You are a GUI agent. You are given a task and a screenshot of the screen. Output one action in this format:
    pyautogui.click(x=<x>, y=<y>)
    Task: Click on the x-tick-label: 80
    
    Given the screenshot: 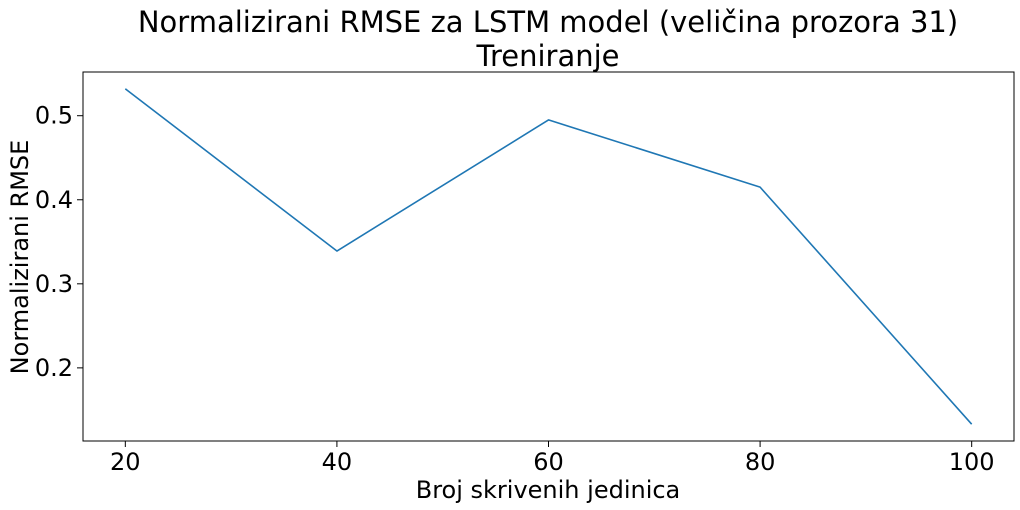 What is the action you would take?
    pyautogui.click(x=760, y=462)
    